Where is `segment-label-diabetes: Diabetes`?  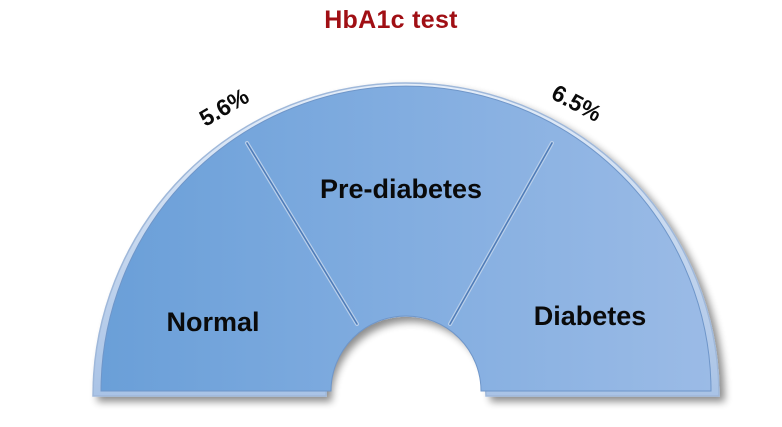 segment-label-diabetes: Diabetes is located at coordinates (590, 316).